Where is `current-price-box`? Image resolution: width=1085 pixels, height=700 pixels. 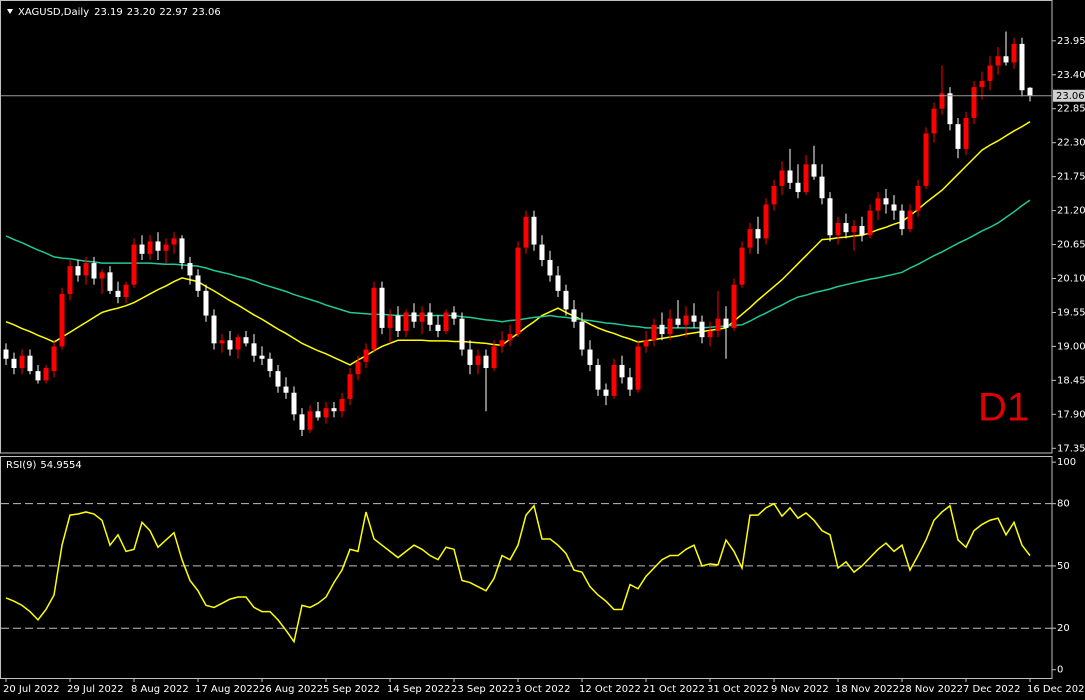 current-price-box is located at coordinates (1069, 95).